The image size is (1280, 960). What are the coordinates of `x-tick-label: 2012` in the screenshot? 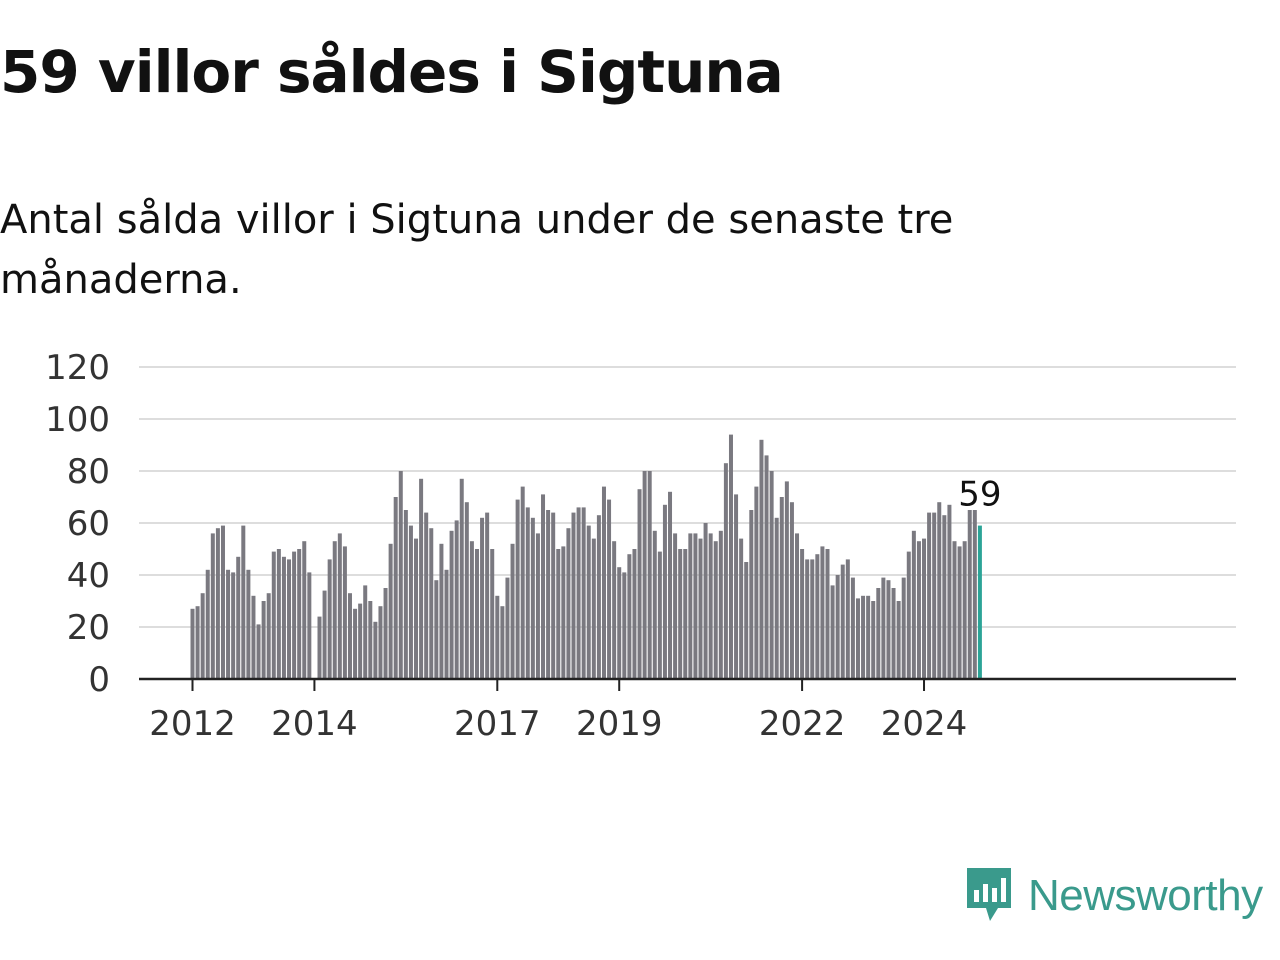 It's located at (192, 724).